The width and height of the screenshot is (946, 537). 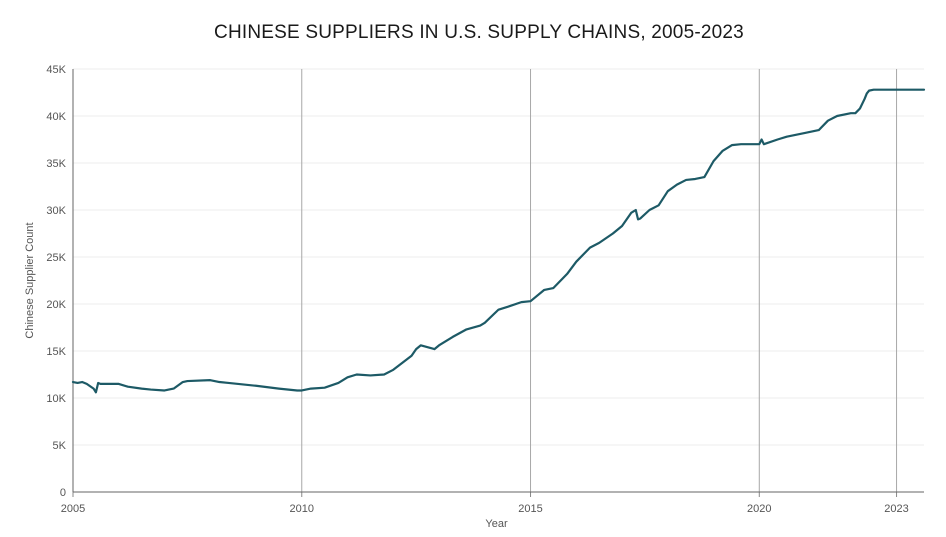 What do you see at coordinates (302, 509) in the screenshot?
I see `x-tick-label: 2010` at bounding box center [302, 509].